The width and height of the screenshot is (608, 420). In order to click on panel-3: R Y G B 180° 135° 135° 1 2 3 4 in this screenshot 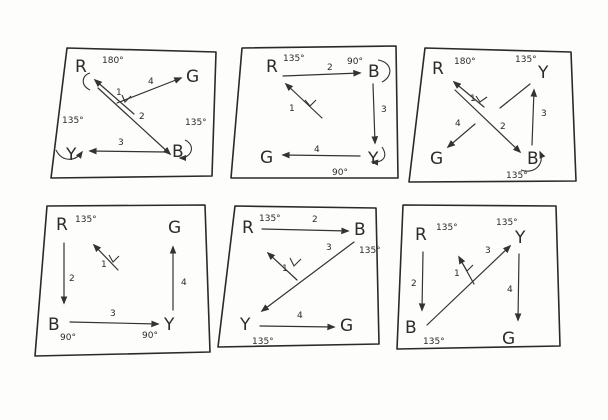, I will do `click(492, 115)`.